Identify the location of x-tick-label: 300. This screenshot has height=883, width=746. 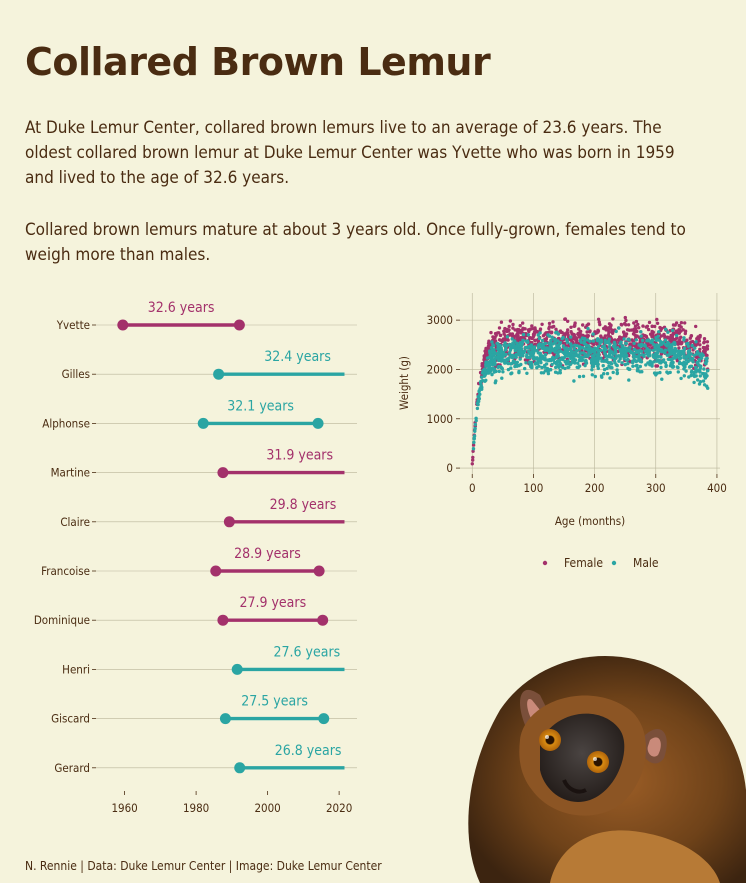
(656, 488).